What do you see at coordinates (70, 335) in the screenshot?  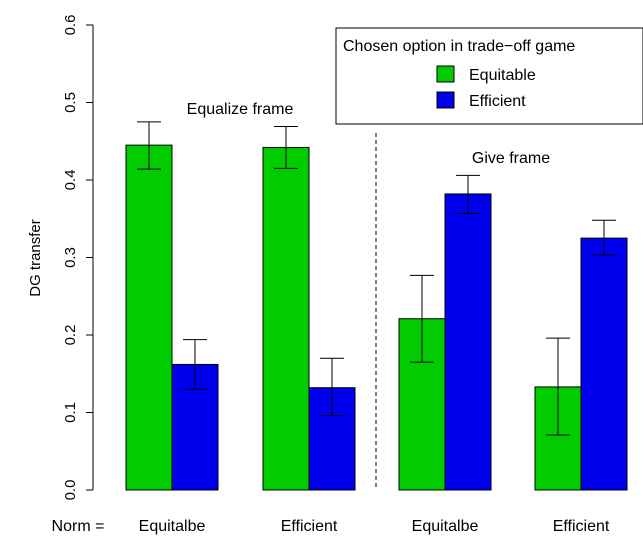 I see `y-tick-label: 0.2` at bounding box center [70, 335].